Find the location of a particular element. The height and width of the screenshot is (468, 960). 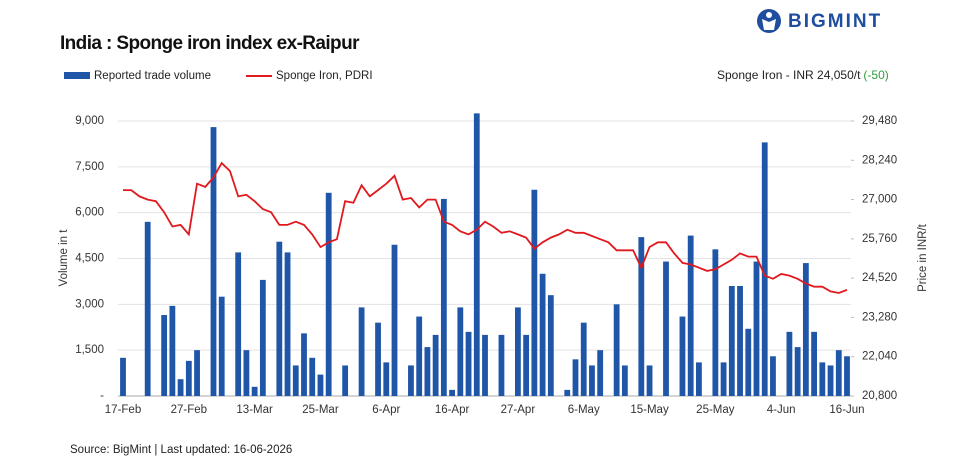

x-tick-label: 25-Mar is located at coordinates (320, 410).